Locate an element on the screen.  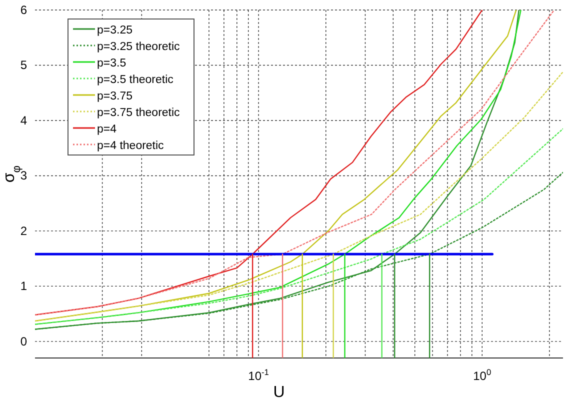
y-tick-label: 3 is located at coordinates (24, 175).